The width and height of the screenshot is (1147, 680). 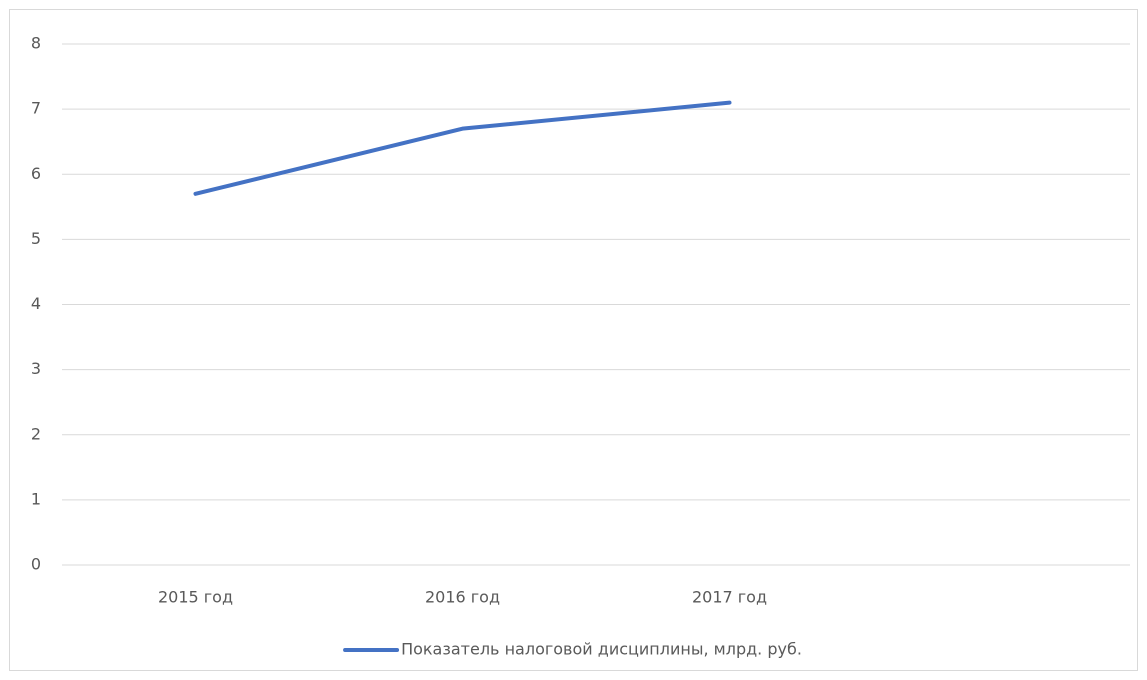 What do you see at coordinates (462, 597) in the screenshot?
I see `x-tick-label: 2016 год` at bounding box center [462, 597].